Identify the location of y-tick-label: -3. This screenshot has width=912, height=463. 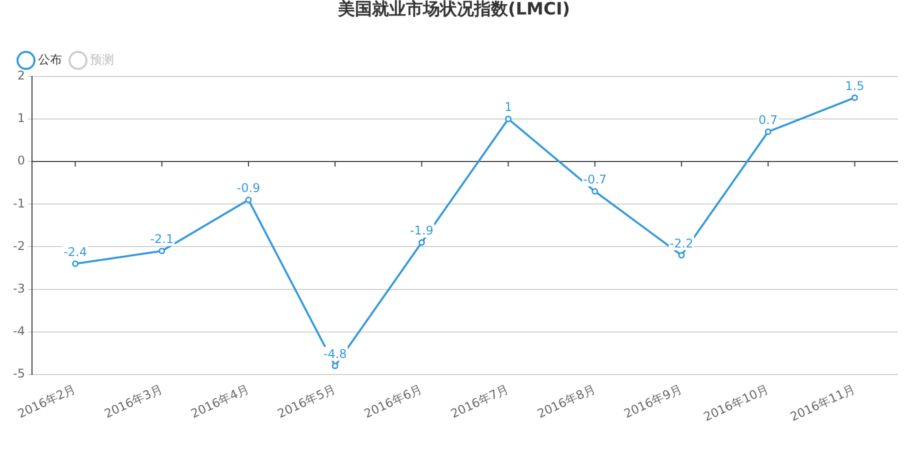
(18, 288).